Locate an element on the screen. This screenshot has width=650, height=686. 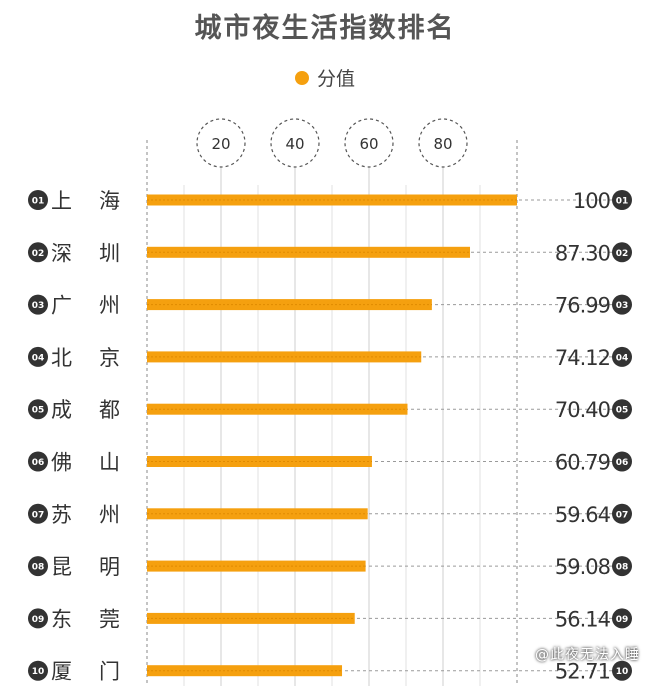
data-label: 87.30 is located at coordinates (582, 253).